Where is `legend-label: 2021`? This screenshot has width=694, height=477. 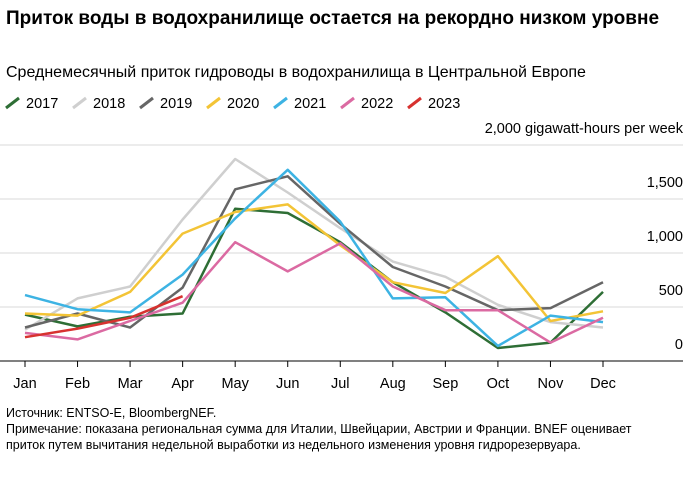
legend-label: 2021 is located at coordinates (310, 104).